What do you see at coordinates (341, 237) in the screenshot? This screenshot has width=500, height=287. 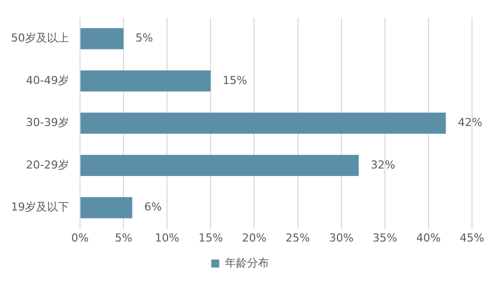 I see `x-tick-label: 30%` at bounding box center [341, 237].